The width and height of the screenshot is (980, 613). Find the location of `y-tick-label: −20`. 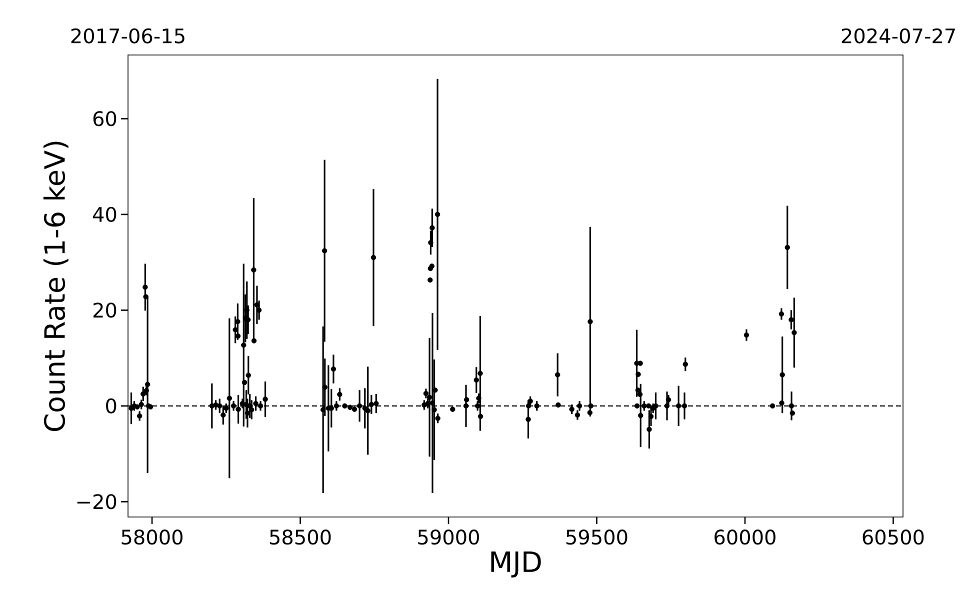

y-tick-label: −20 is located at coordinates (96, 502).